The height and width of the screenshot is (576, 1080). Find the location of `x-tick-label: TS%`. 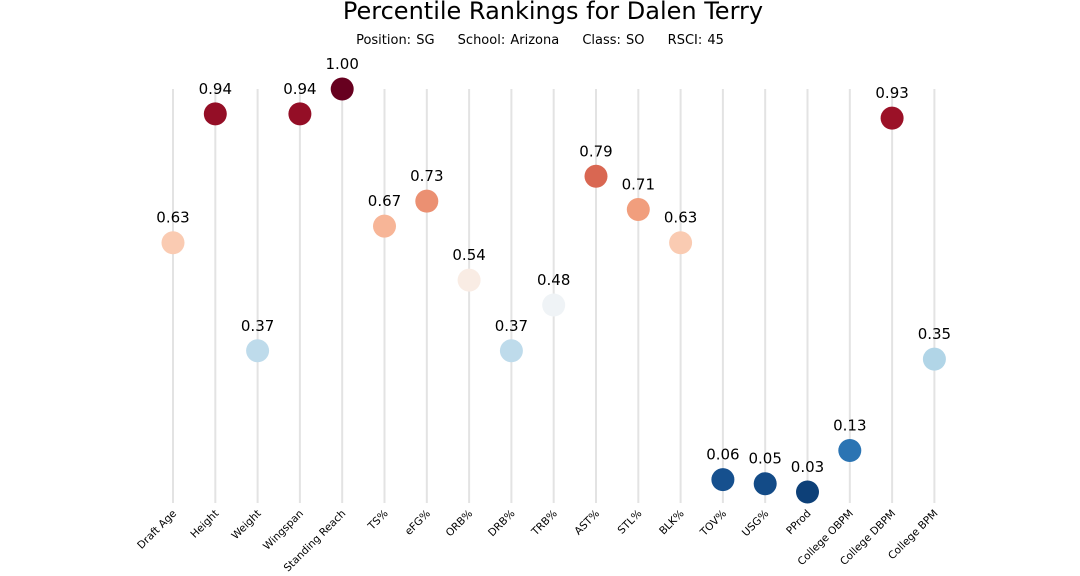

x-tick-label: TS% is located at coordinates (378, 521).